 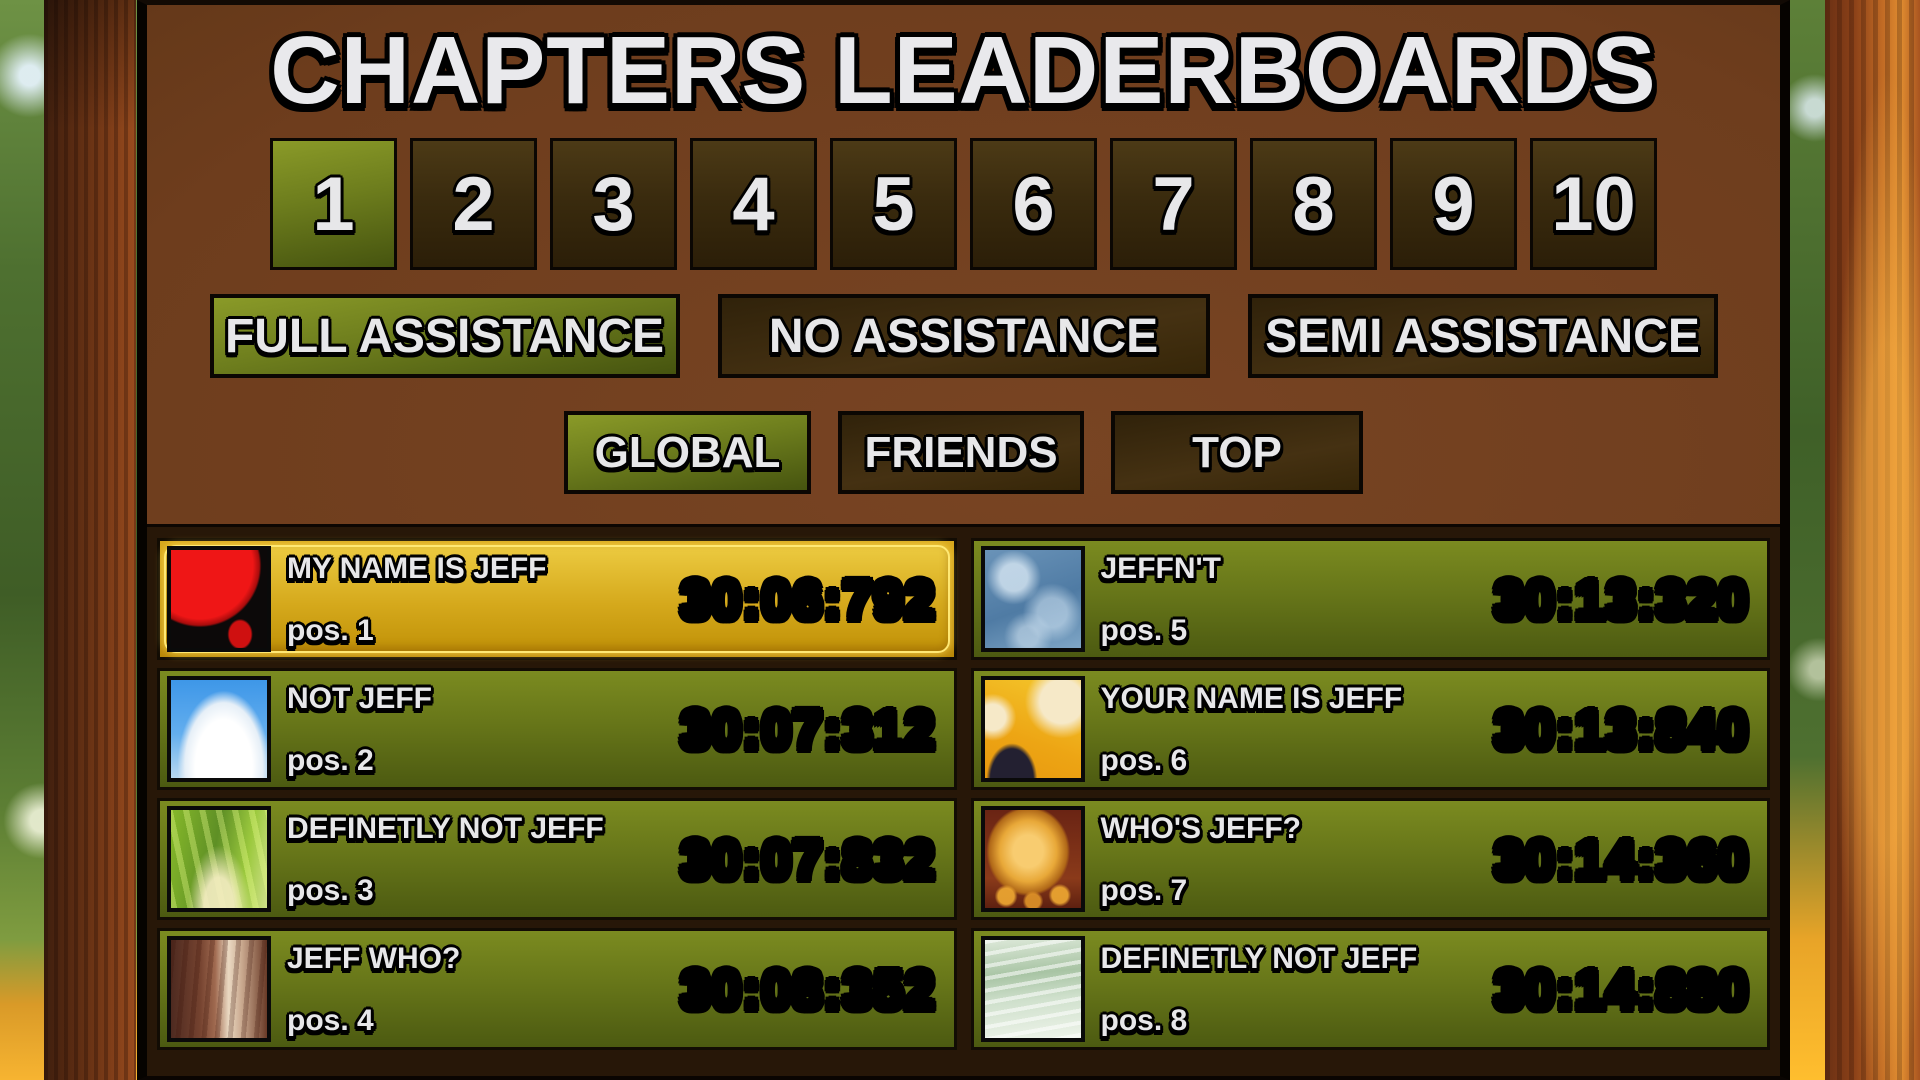 What do you see at coordinates (808, 729) in the screenshot?
I see `time-value: 30:07:312` at bounding box center [808, 729].